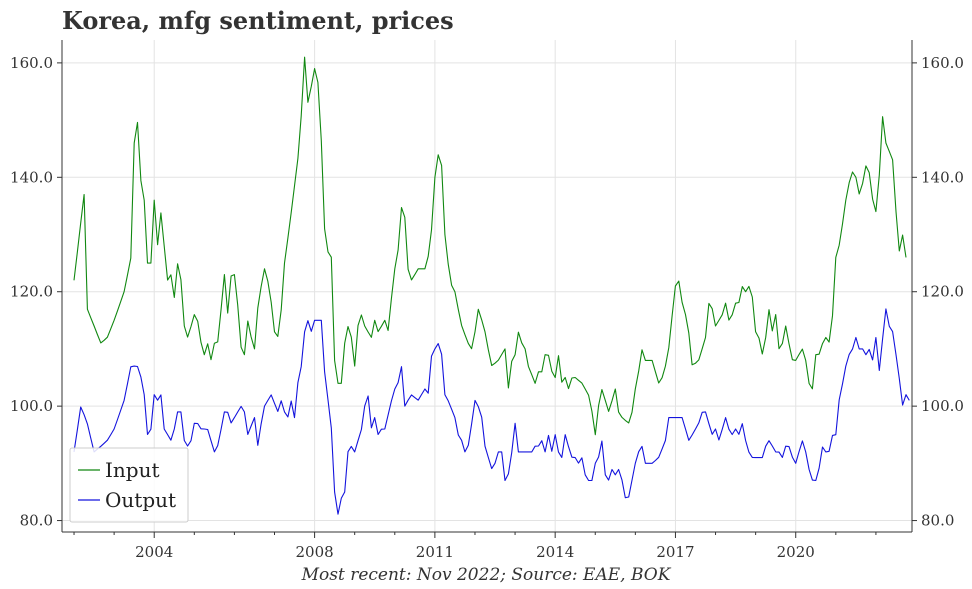 This screenshot has width=972, height=589. What do you see at coordinates (154, 552) in the screenshot?
I see `x-tick-label: 2004` at bounding box center [154, 552].